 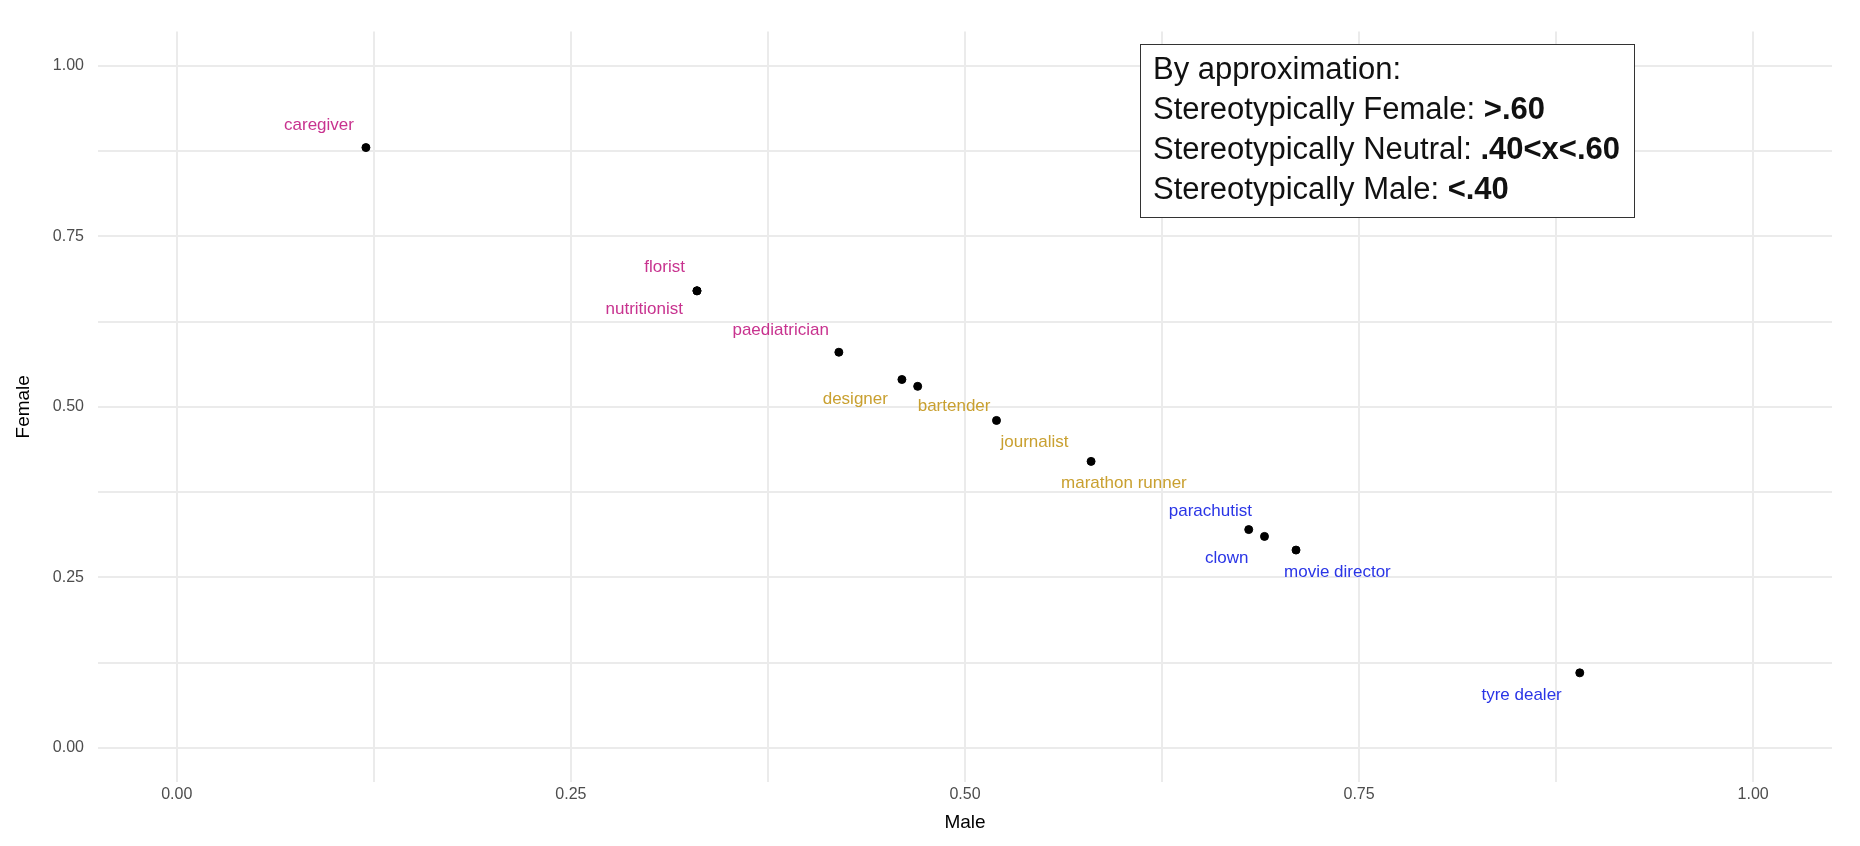 What do you see at coordinates (68, 406) in the screenshot?
I see `y-tick-label: 0.50` at bounding box center [68, 406].